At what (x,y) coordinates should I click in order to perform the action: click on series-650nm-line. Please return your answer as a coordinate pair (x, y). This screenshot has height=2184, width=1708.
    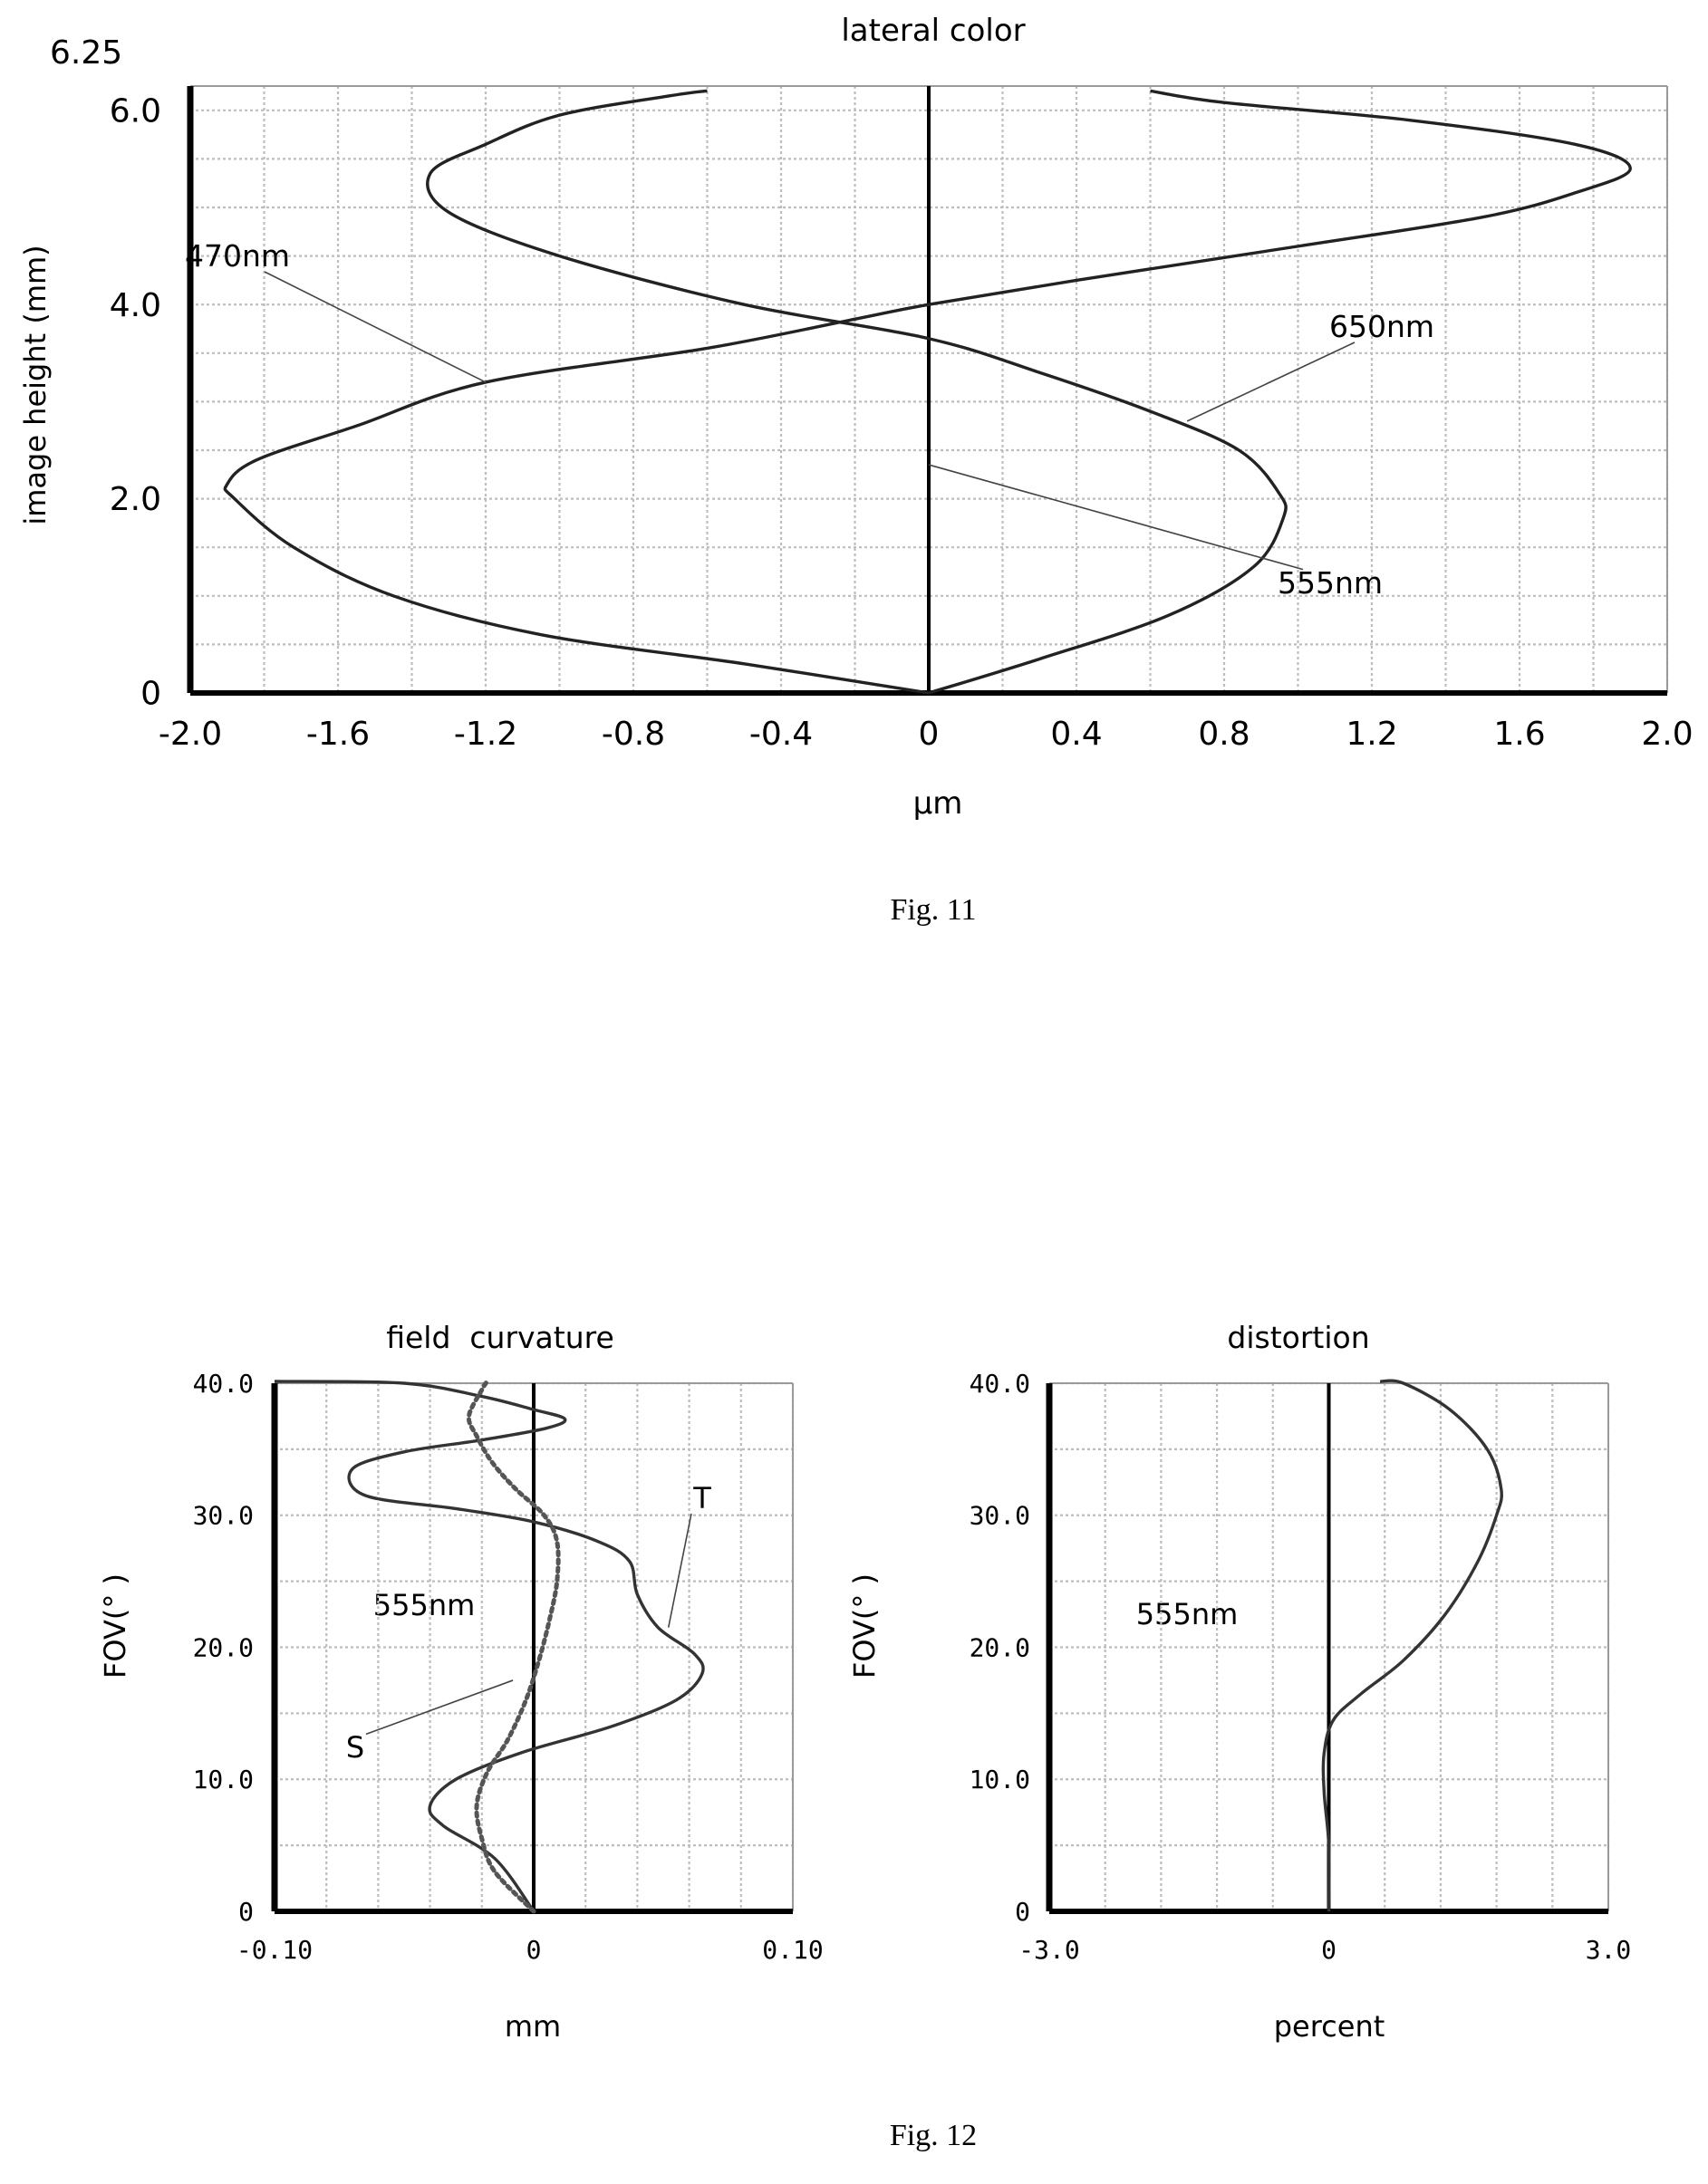
    Looking at the image, I should click on (857, 392).